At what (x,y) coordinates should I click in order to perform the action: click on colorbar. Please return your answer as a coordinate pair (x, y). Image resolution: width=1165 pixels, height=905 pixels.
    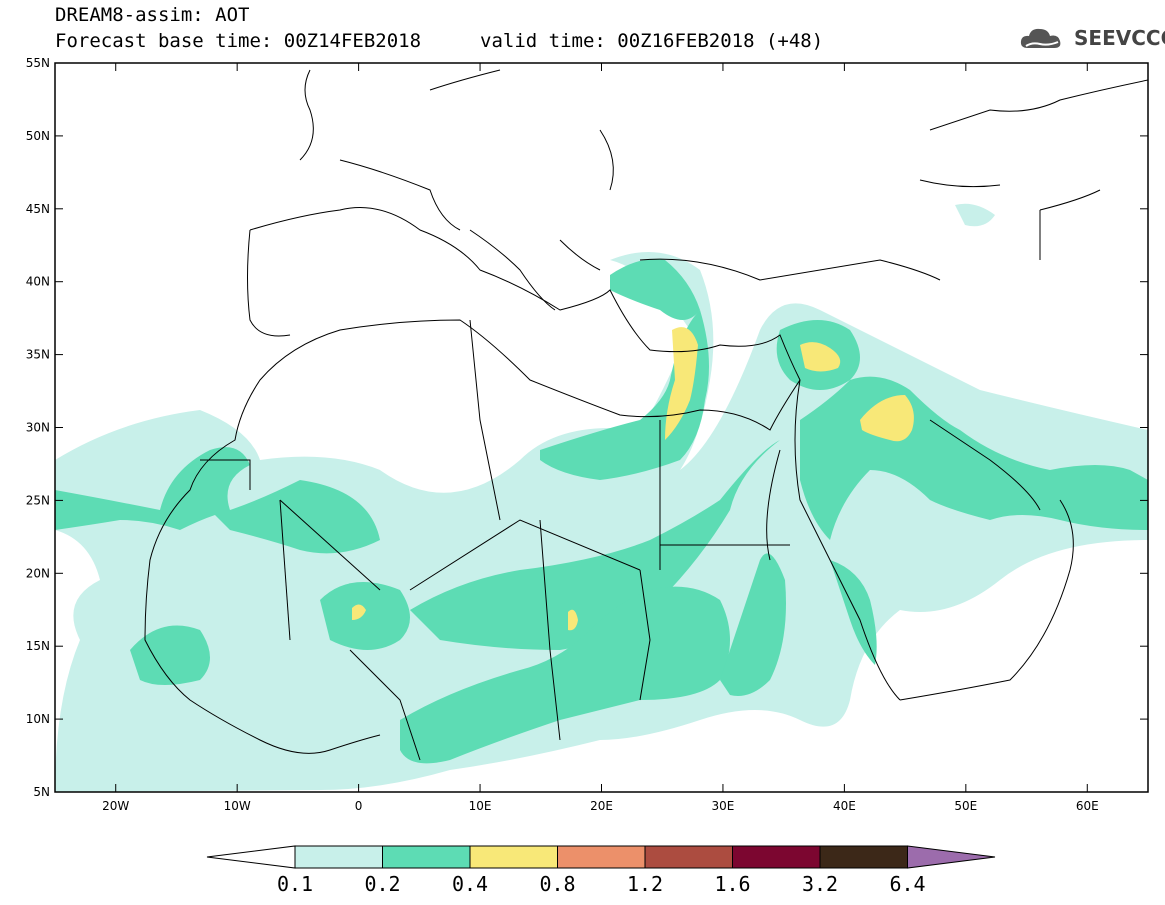
    Looking at the image, I should click on (601, 857).